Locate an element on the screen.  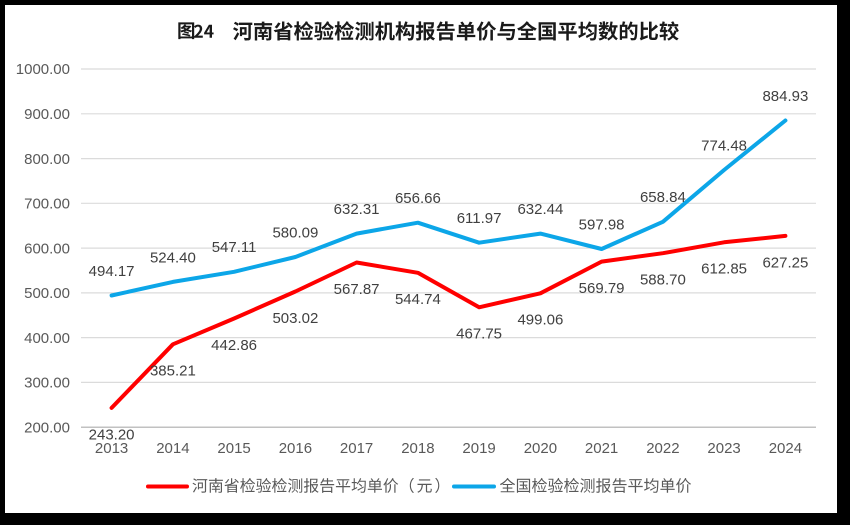
svg-text: 600.00 is located at coordinates (47, 248).